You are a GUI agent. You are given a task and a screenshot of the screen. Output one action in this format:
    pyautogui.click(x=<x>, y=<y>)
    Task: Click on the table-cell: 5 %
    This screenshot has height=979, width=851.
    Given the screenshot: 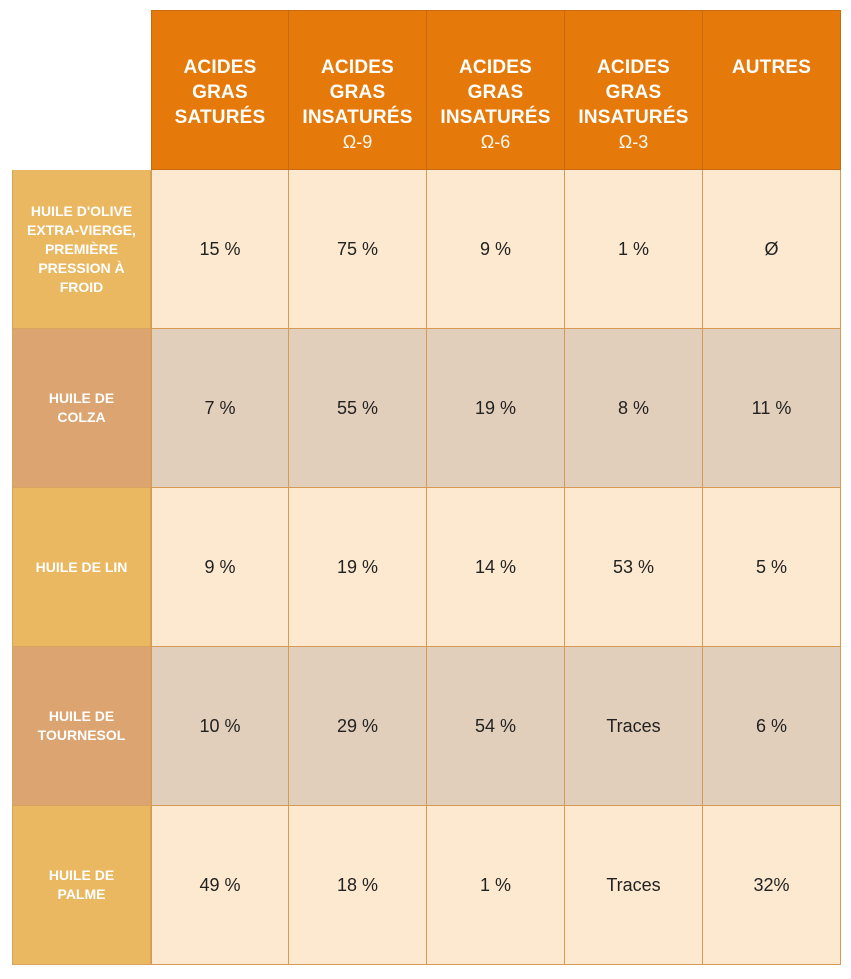 What is the action you would take?
    pyautogui.click(x=772, y=567)
    